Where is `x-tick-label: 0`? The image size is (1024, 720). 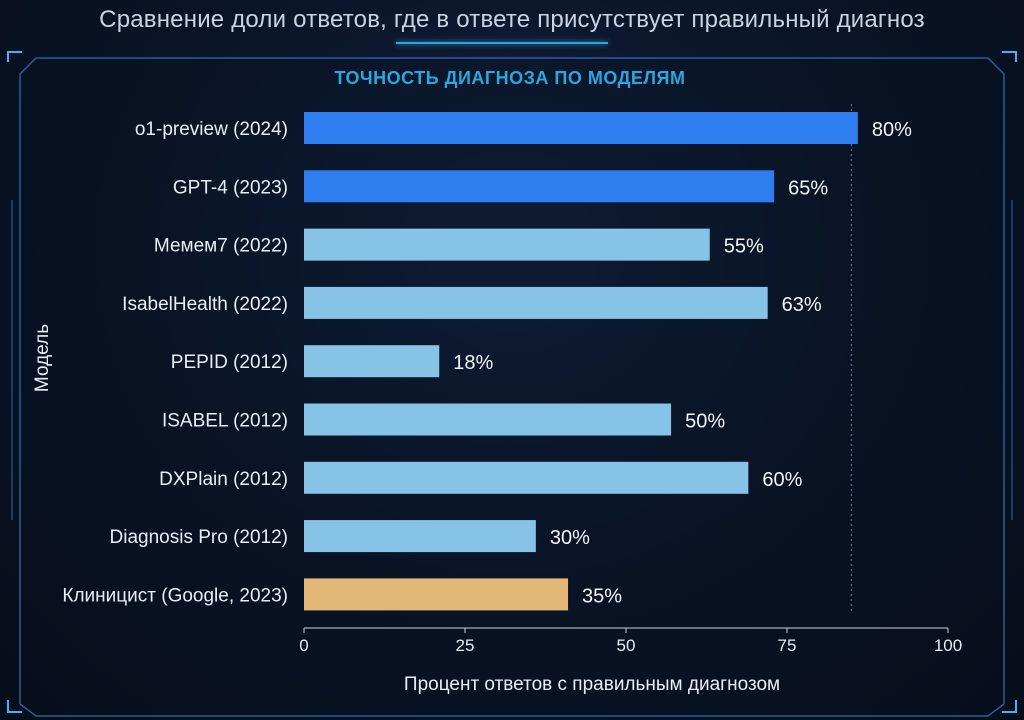
x-tick-label: 0 is located at coordinates (303, 645).